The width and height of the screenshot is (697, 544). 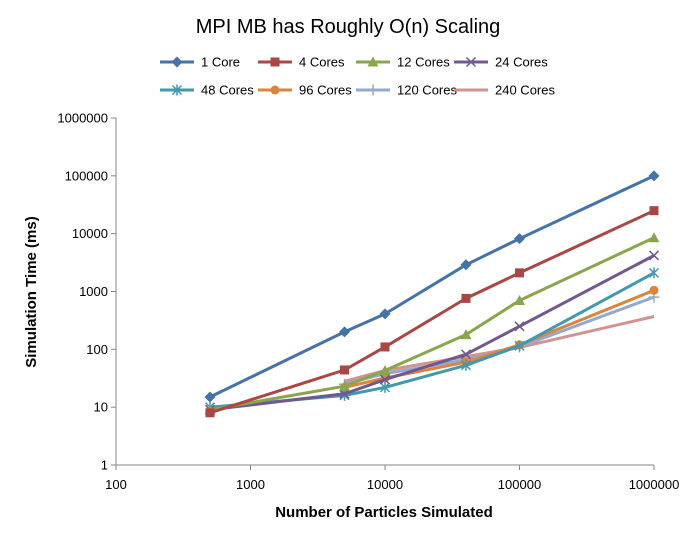 What do you see at coordinates (220, 62) in the screenshot?
I see `legend-label-1-core: 1 Core` at bounding box center [220, 62].